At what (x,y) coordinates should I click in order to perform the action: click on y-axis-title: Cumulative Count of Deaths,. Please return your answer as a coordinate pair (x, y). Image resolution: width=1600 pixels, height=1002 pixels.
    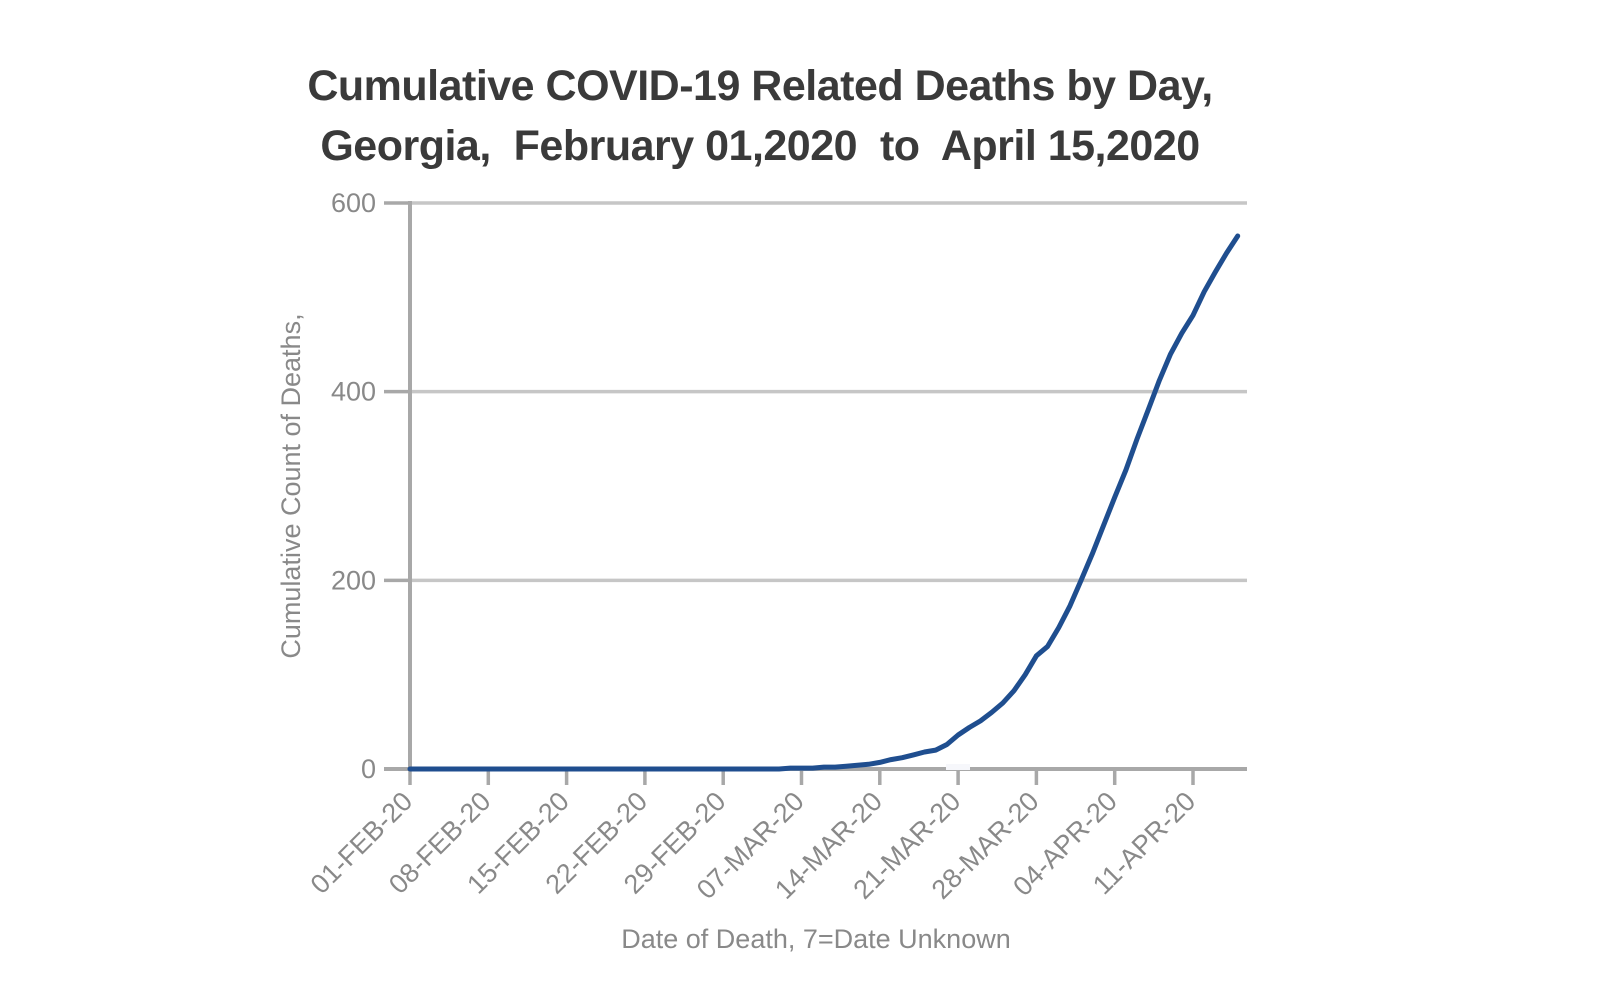
    Looking at the image, I should click on (291, 485).